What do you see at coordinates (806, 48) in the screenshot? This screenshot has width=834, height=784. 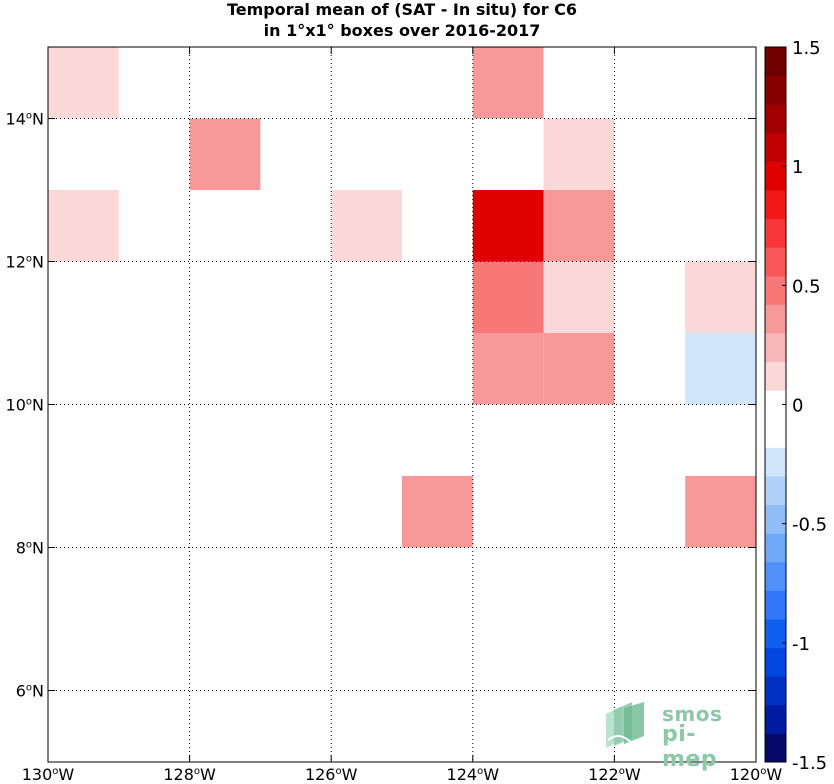 I see `colorbar-tick-label: 1.5` at bounding box center [806, 48].